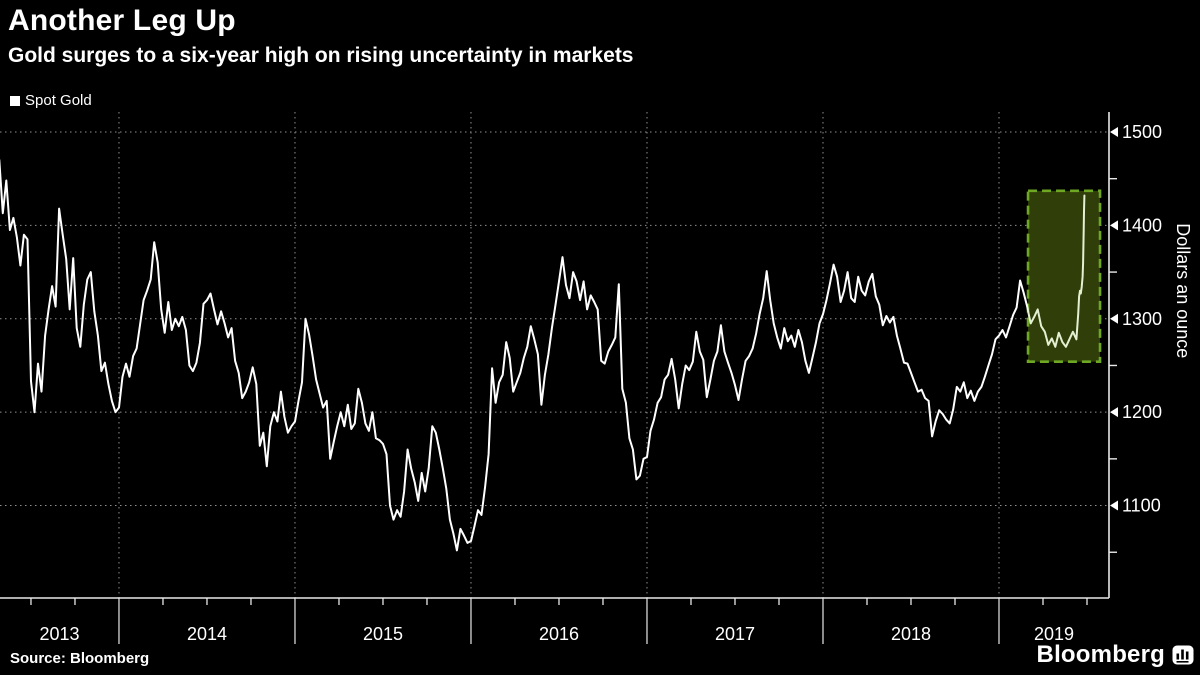 This screenshot has height=675, width=1200. I want to click on y-axis-ticks: 1100 1200 1300 1400 1500, so click(1135, 337).